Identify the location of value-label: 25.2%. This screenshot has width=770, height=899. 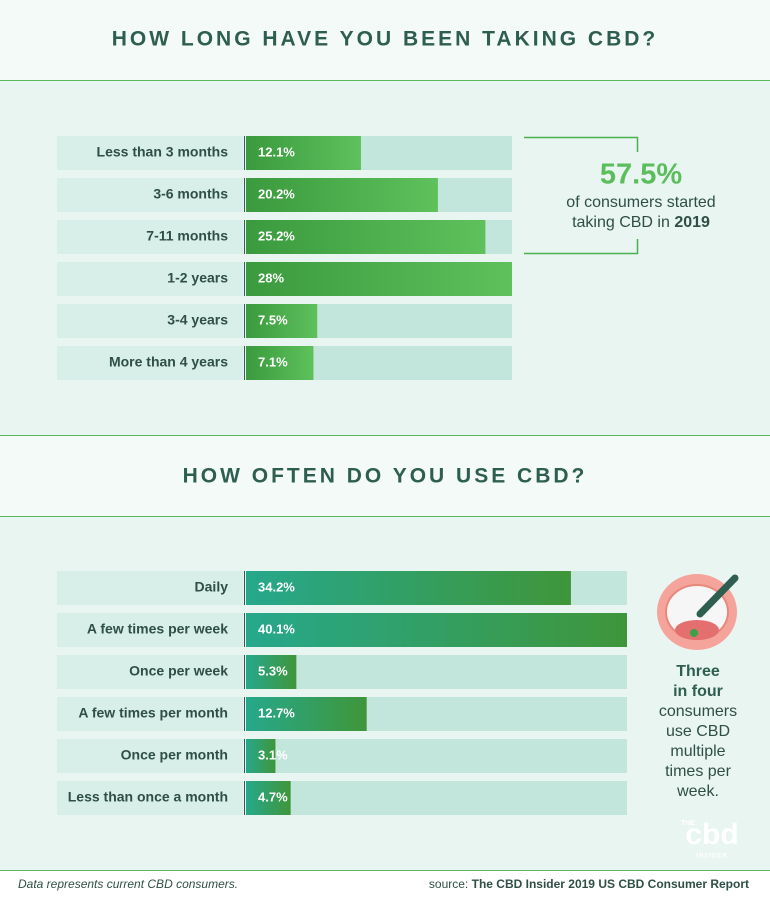
(276, 235).